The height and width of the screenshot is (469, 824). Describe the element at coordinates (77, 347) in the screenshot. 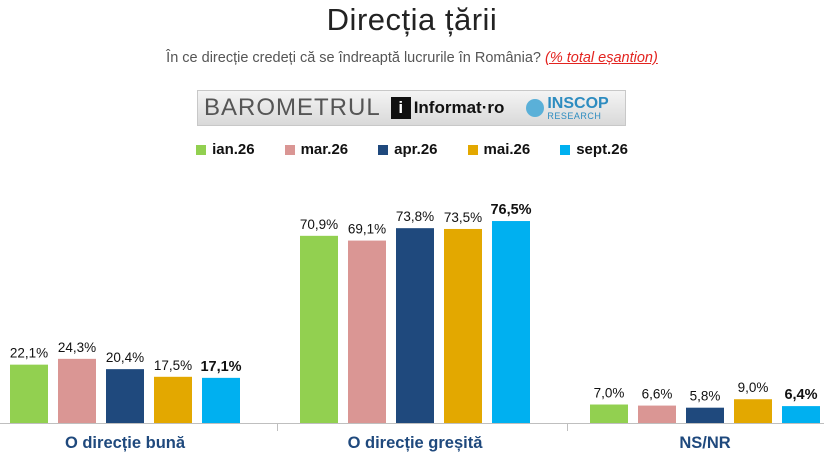

I see `data-label: 24,3%` at that location.